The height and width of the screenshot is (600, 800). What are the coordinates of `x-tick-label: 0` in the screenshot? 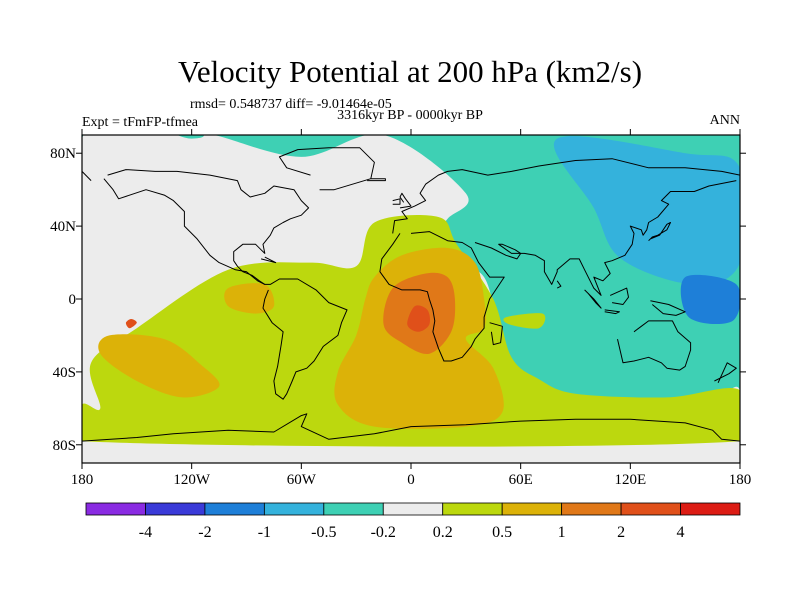 It's located at (411, 480).